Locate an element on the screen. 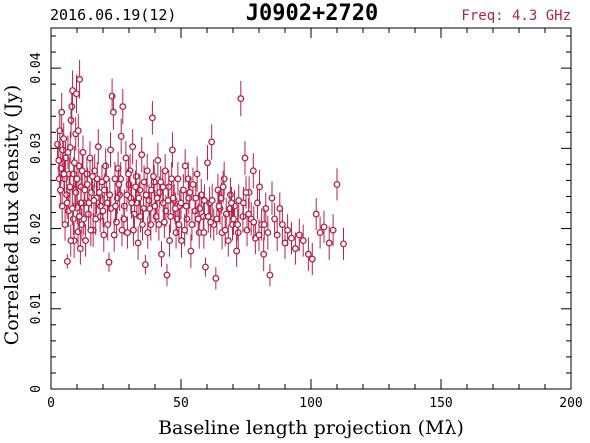  x-tick-label: 100 is located at coordinates (310, 403).